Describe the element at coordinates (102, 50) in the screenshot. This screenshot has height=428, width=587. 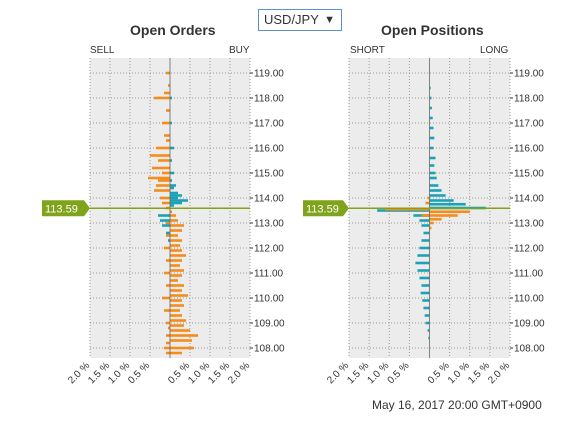
I see `sell-label: SELL` at that location.